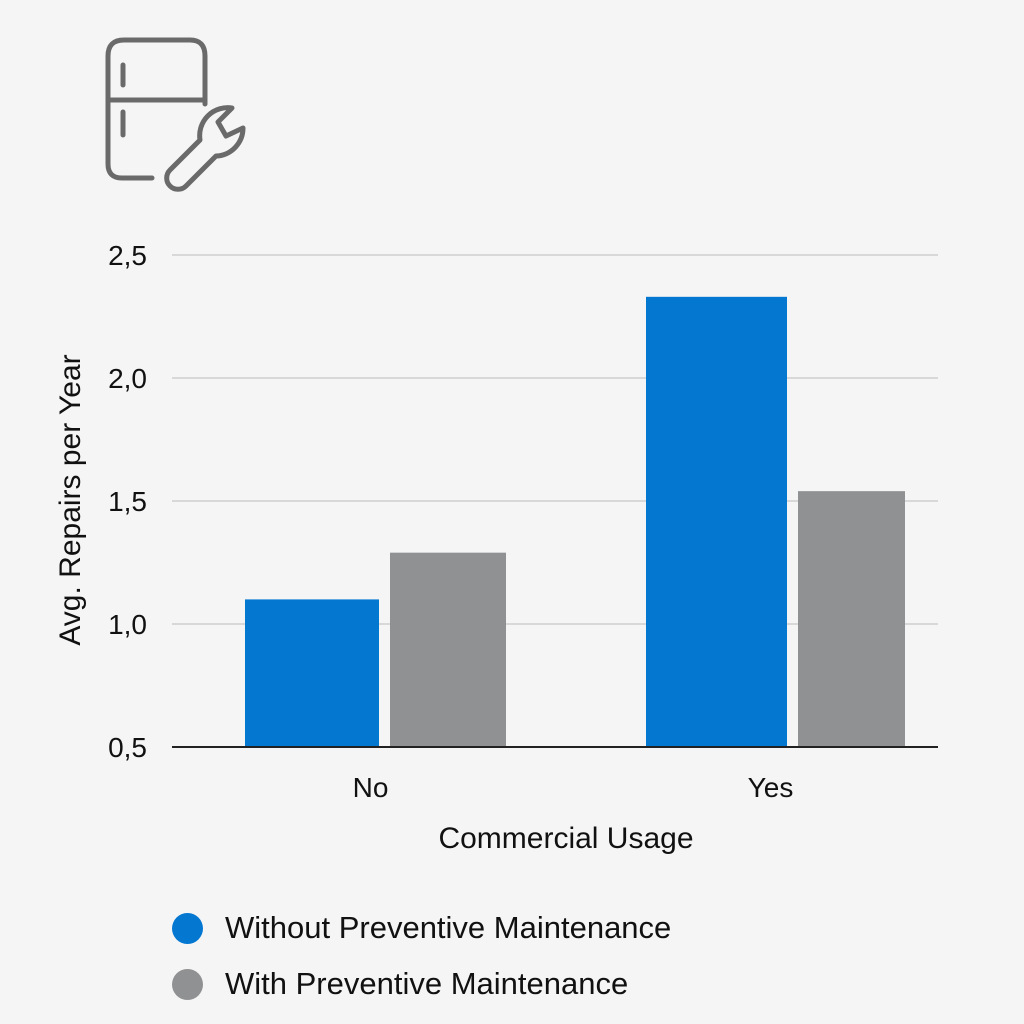 The height and width of the screenshot is (1024, 1024). What do you see at coordinates (70, 499) in the screenshot?
I see `y-axis-title: Avg. Repairs per Year` at bounding box center [70, 499].